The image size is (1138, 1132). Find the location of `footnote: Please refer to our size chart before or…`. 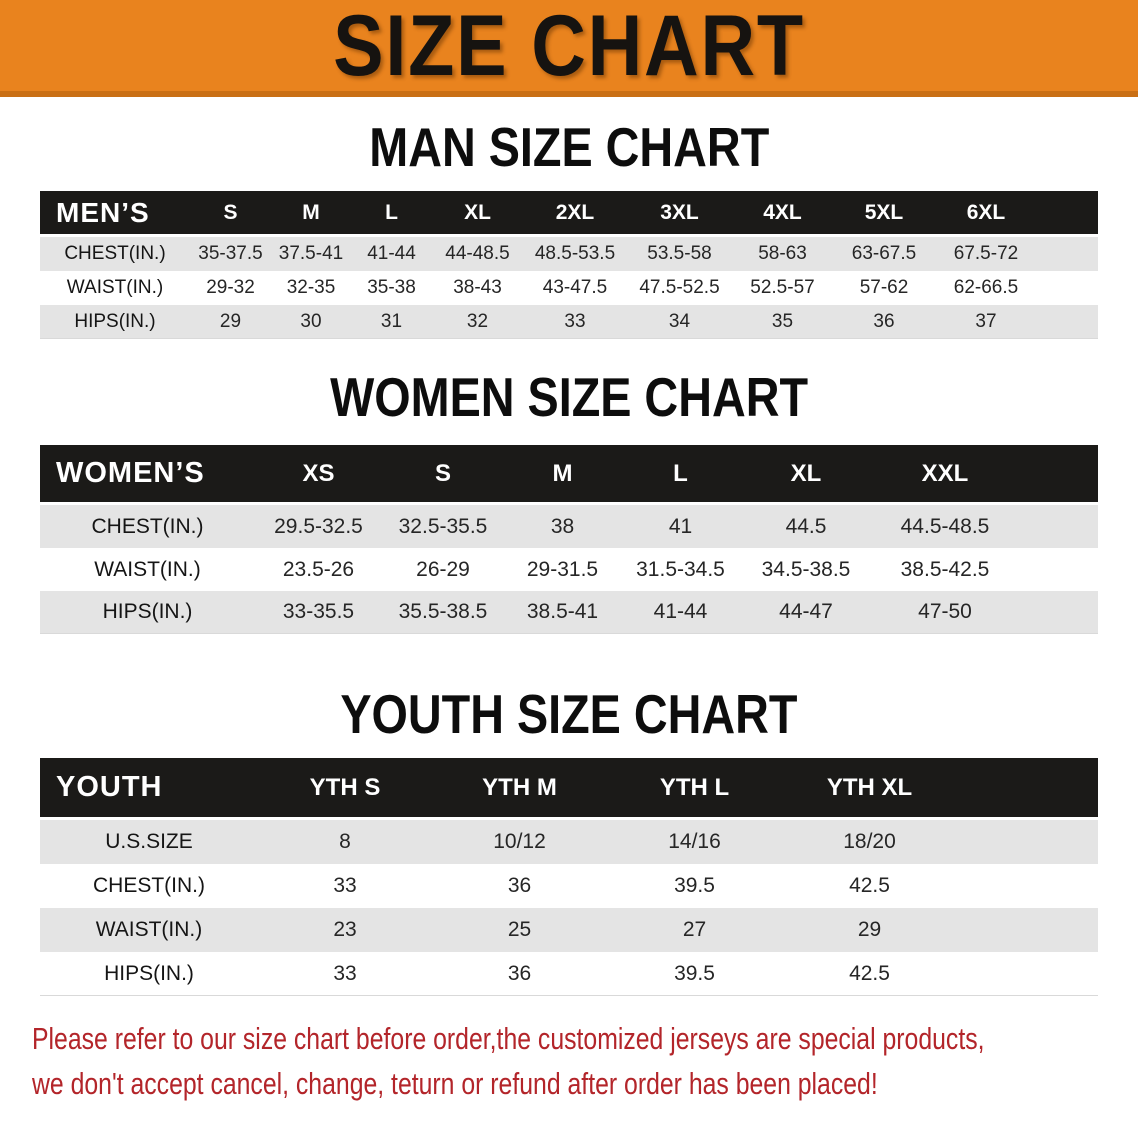

footnote: Please refer to our size chart before or… is located at coordinates (569, 1061).